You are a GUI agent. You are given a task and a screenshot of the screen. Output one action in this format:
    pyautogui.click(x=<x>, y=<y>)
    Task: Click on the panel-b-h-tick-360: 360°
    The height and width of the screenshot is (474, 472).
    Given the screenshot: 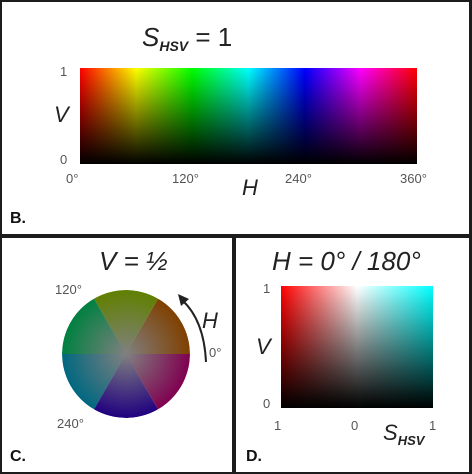 What is the action you would take?
    pyautogui.click(x=413, y=178)
    